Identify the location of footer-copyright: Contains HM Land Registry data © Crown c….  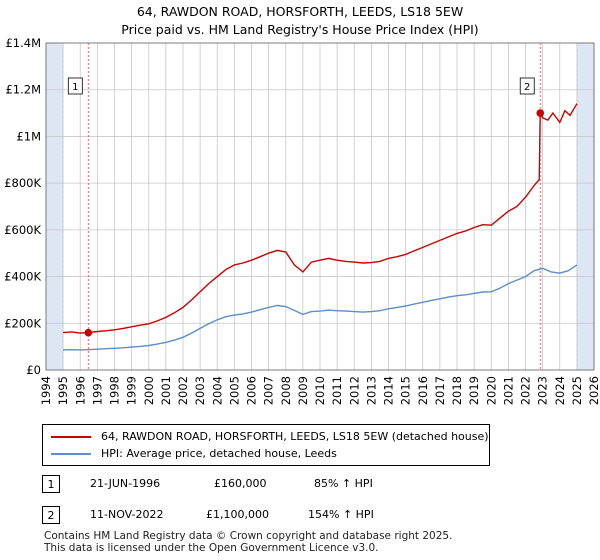
(248, 536).